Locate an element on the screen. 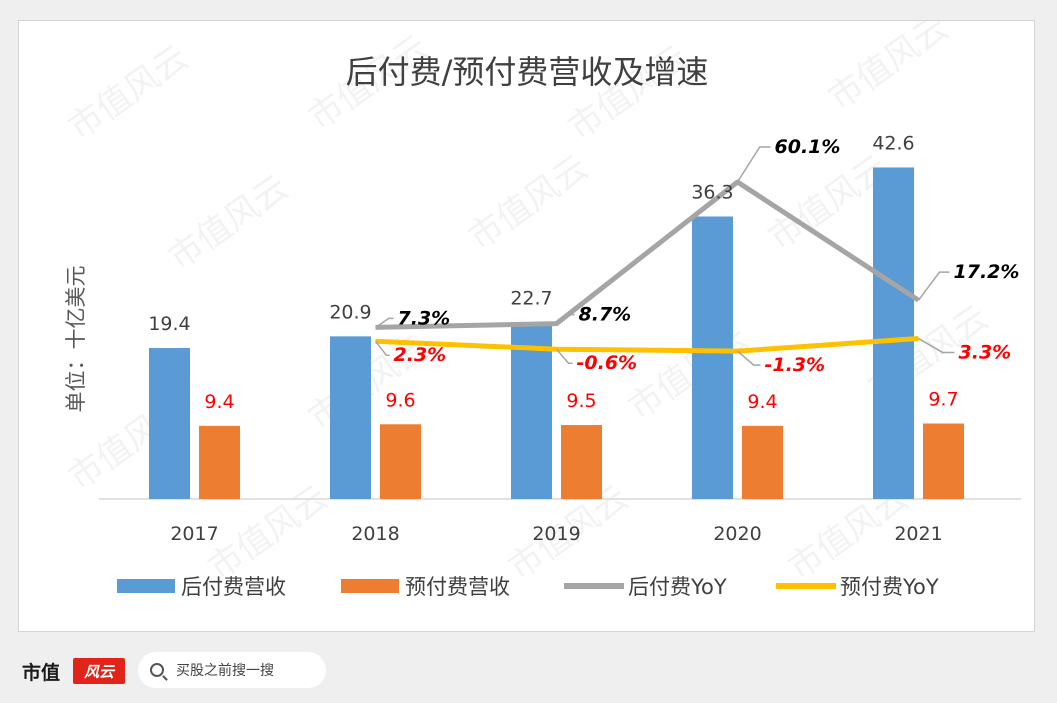 This screenshot has width=1057, height=703. bar-data-label: 20.9 is located at coordinates (350, 312).